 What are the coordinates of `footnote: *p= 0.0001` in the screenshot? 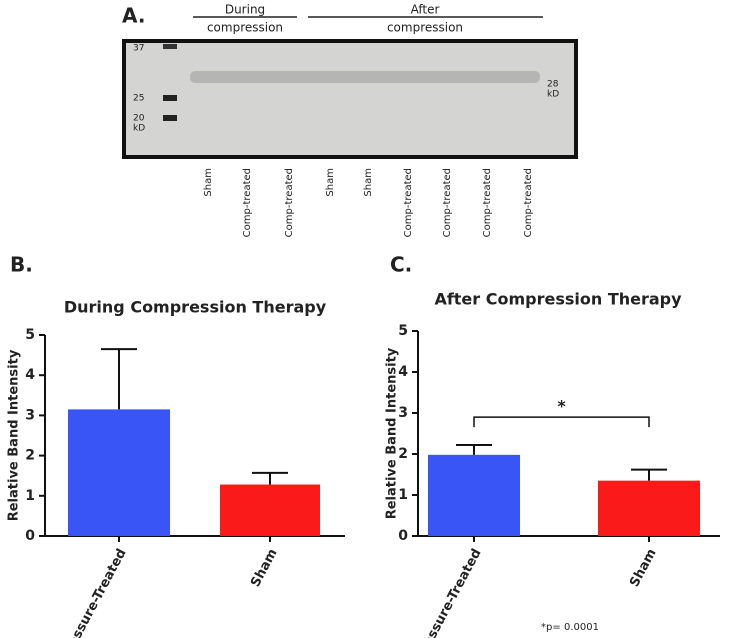 It's located at (570, 627).